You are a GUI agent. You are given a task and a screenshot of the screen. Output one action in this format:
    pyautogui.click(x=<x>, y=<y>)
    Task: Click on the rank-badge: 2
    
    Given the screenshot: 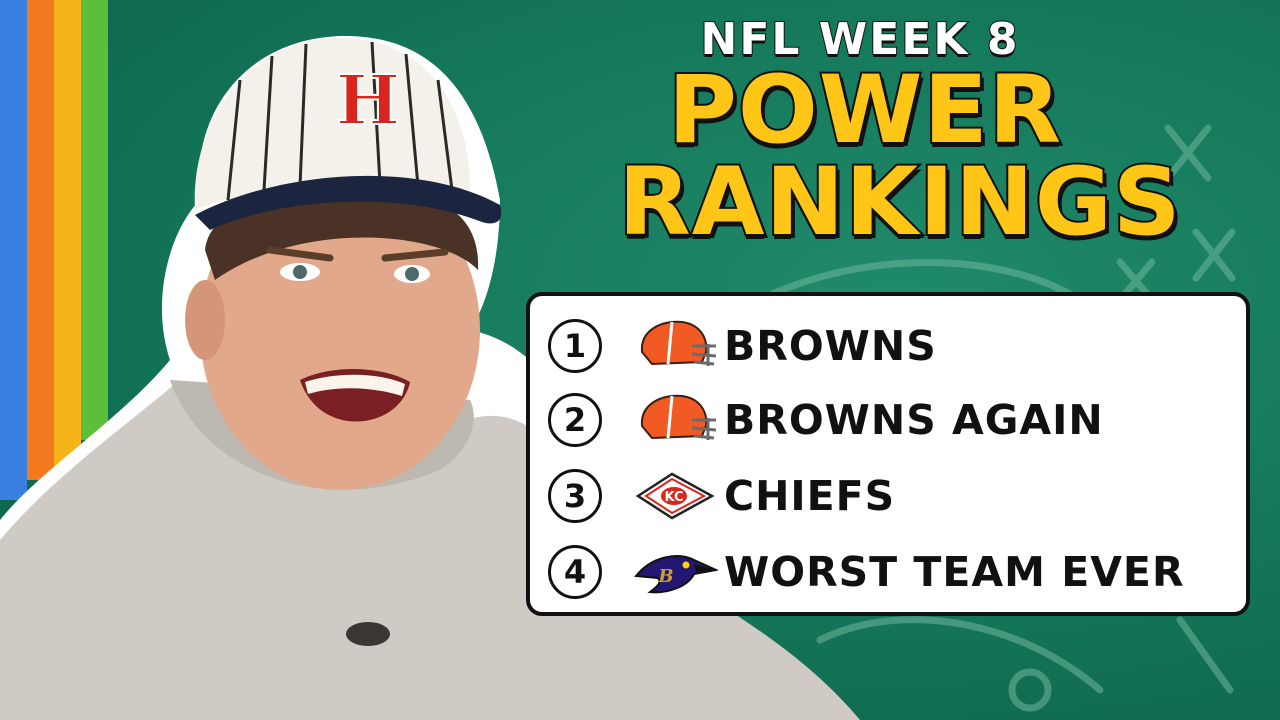 What is the action you would take?
    pyautogui.click(x=575, y=420)
    